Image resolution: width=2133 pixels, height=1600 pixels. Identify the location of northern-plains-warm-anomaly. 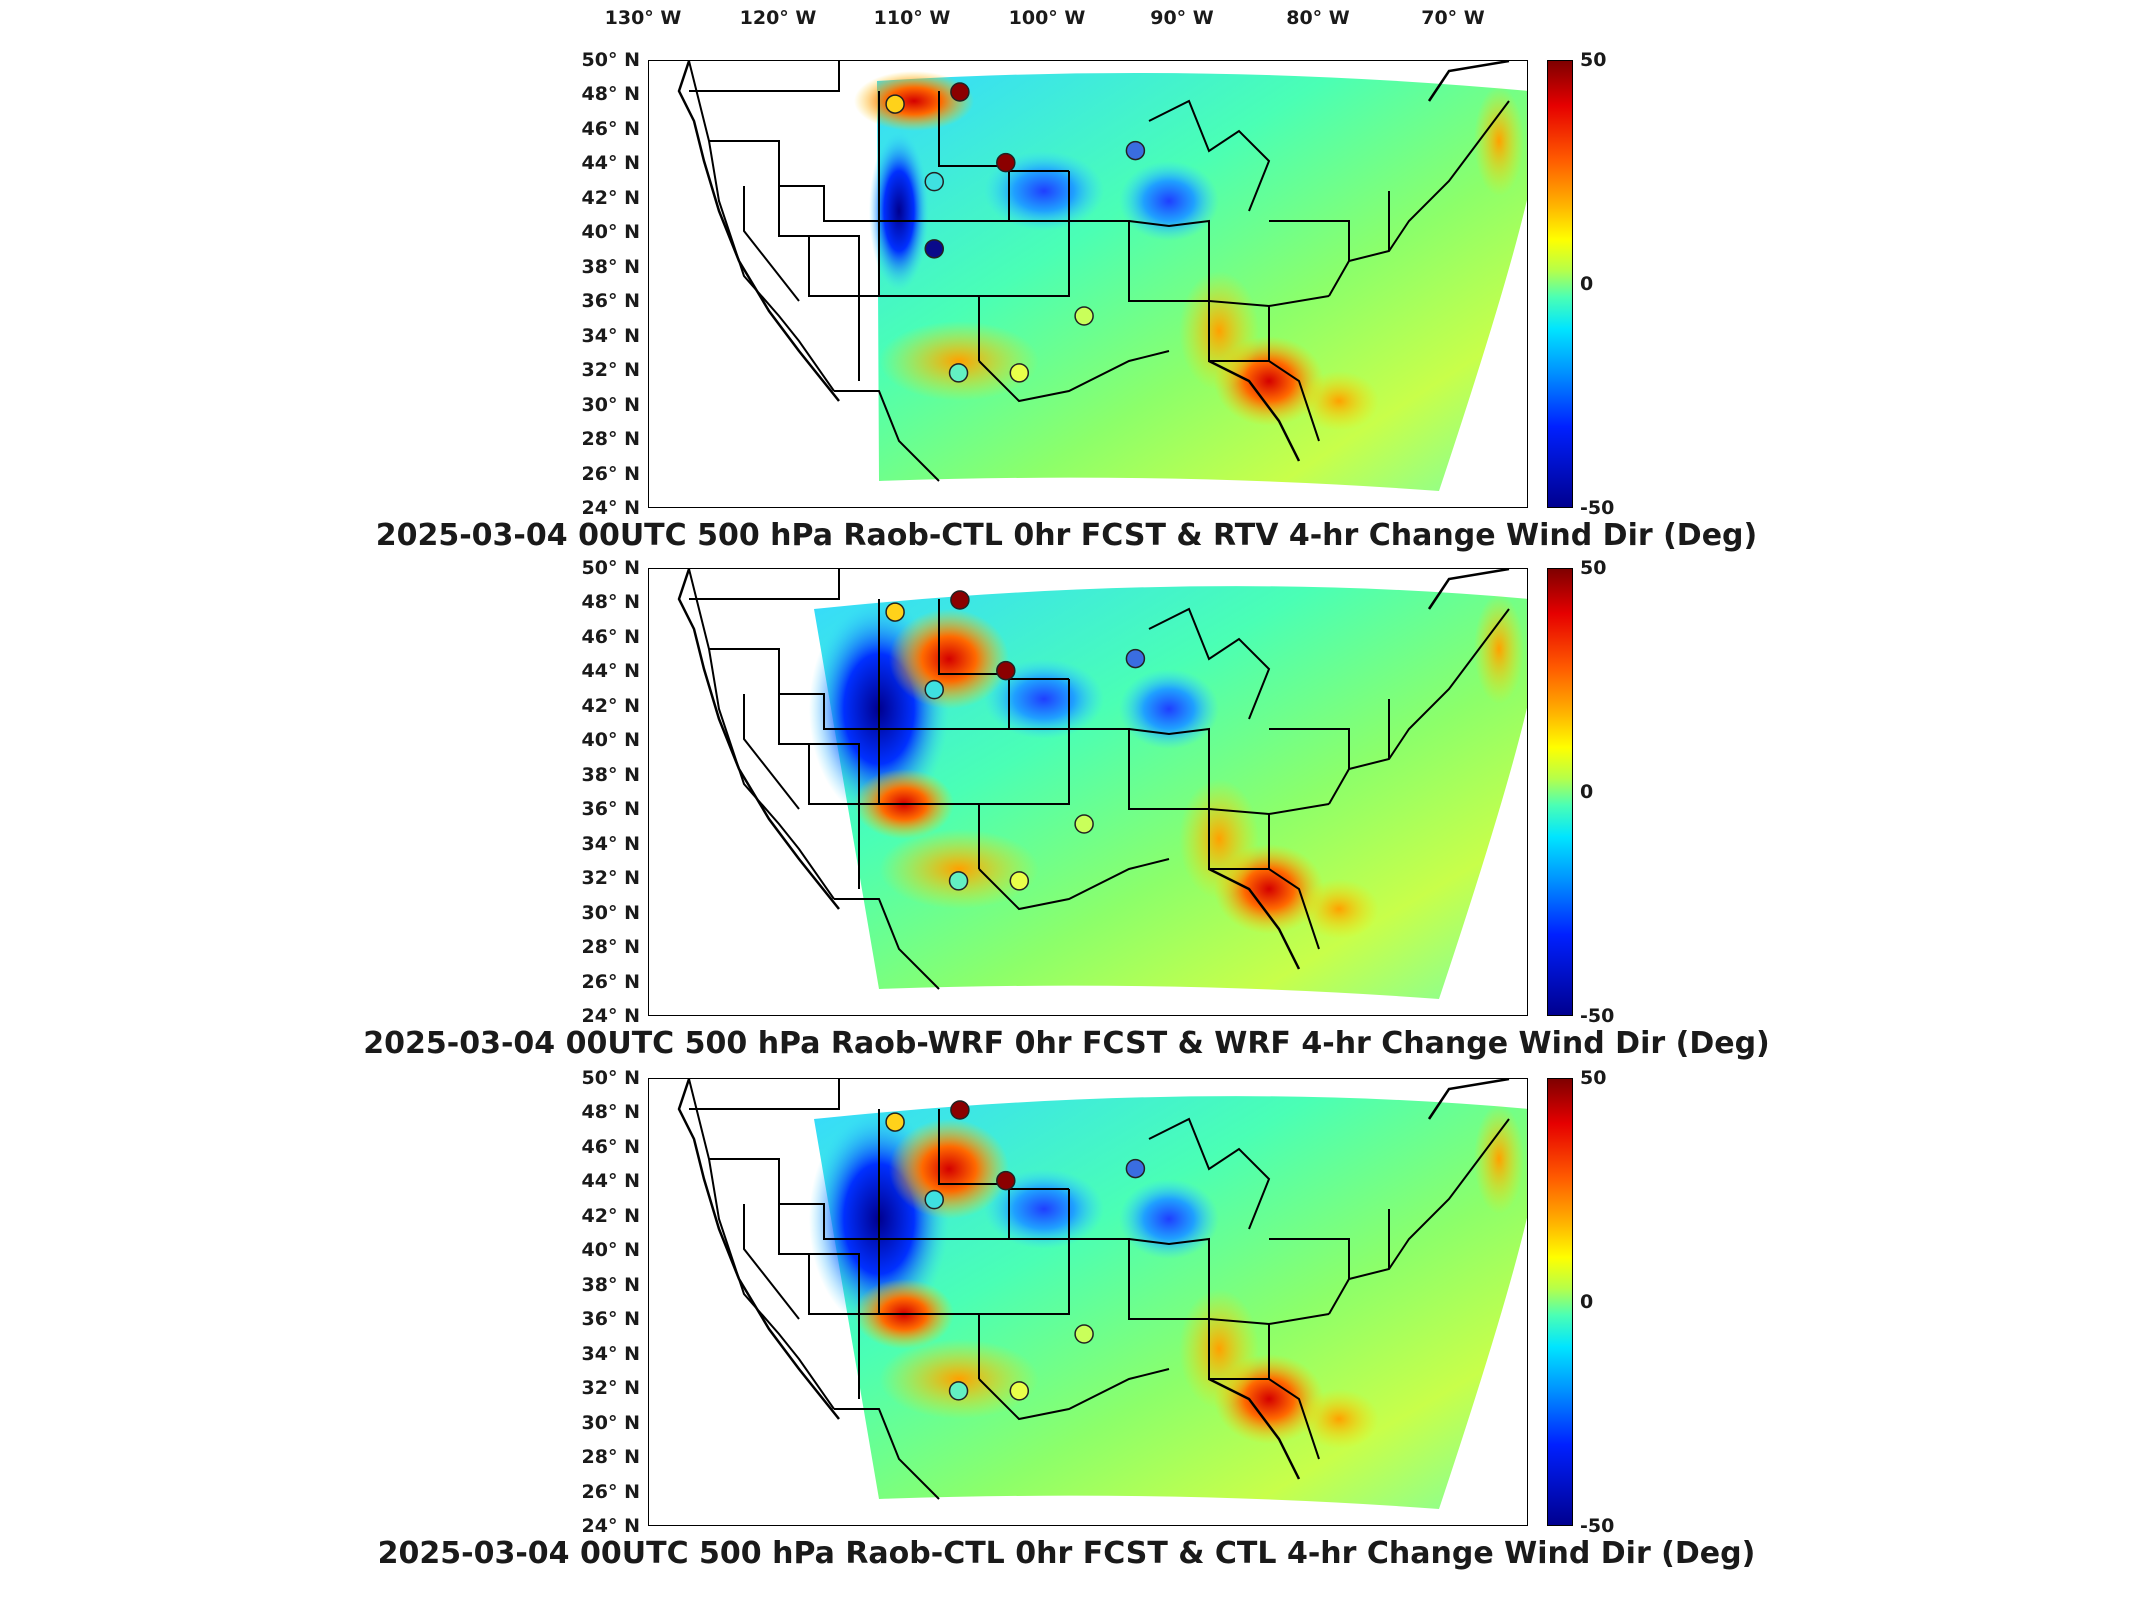
(914, 101).